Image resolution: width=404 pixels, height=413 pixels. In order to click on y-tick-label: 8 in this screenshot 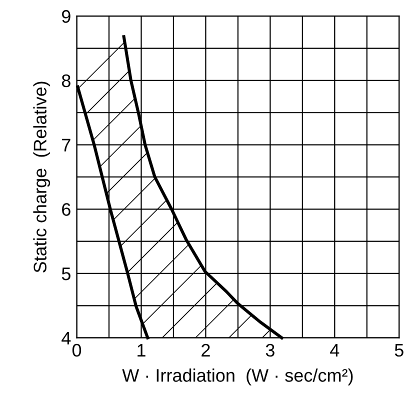, I will do `click(66, 81)`.